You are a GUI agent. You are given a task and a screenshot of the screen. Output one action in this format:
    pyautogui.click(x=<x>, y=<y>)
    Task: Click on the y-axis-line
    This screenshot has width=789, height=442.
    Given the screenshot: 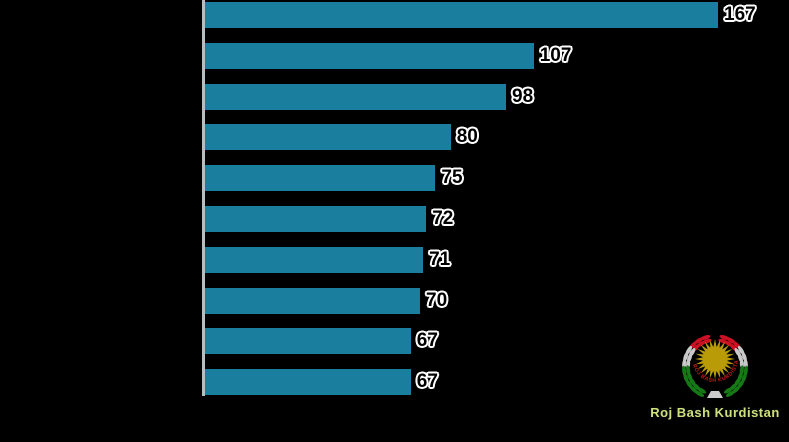 What is the action you would take?
    pyautogui.click(x=203, y=198)
    